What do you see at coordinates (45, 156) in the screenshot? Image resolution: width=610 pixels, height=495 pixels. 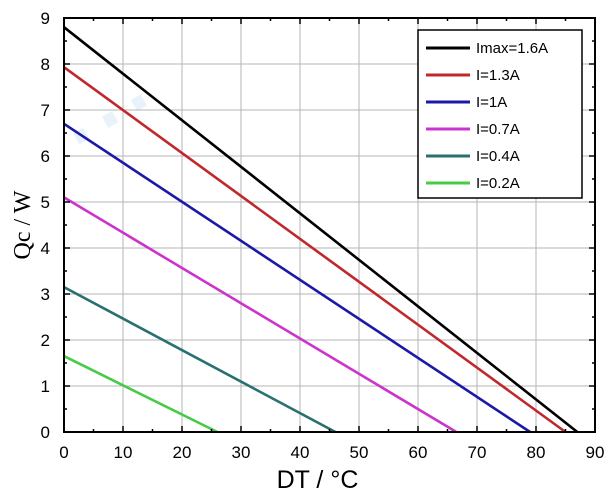 I see `y-tick-label: 6` at bounding box center [45, 156].